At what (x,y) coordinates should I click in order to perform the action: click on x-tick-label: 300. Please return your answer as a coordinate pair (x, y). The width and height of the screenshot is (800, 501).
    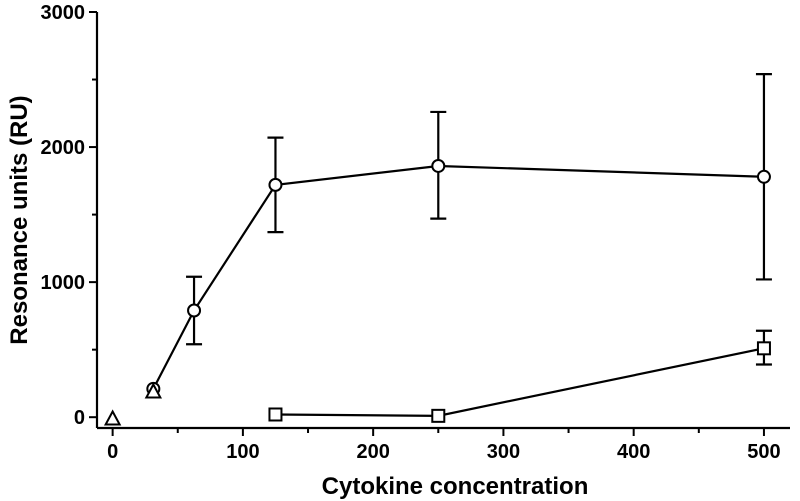
    Looking at the image, I should click on (503, 452).